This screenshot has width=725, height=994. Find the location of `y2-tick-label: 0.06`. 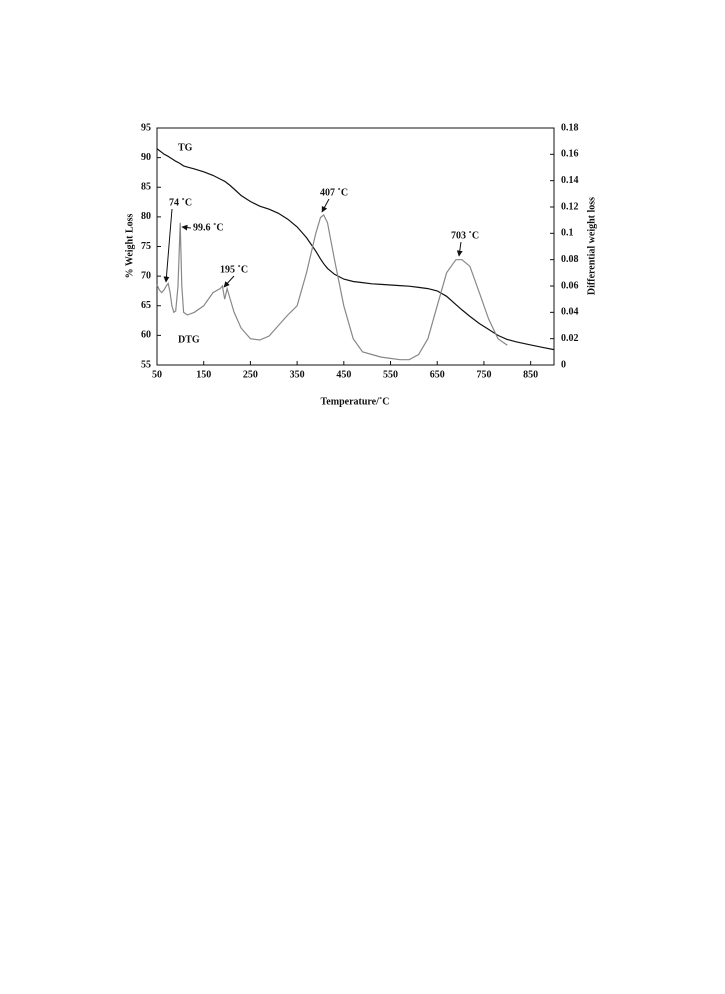

y2-tick-label: 0.06 is located at coordinates (570, 285).